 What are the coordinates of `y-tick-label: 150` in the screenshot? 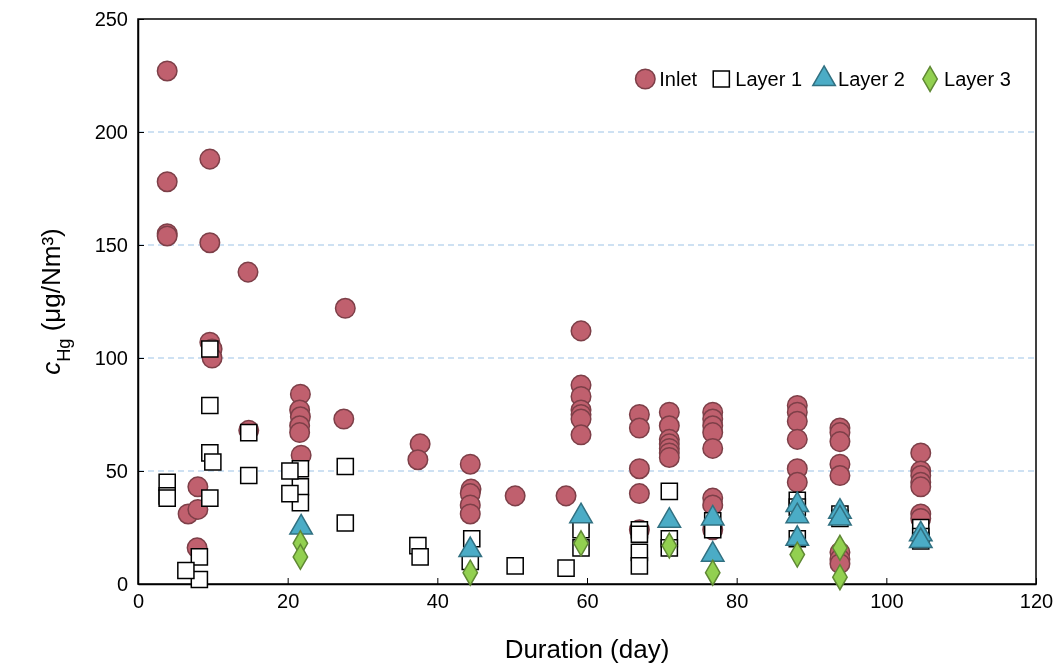 It's located at (111, 244).